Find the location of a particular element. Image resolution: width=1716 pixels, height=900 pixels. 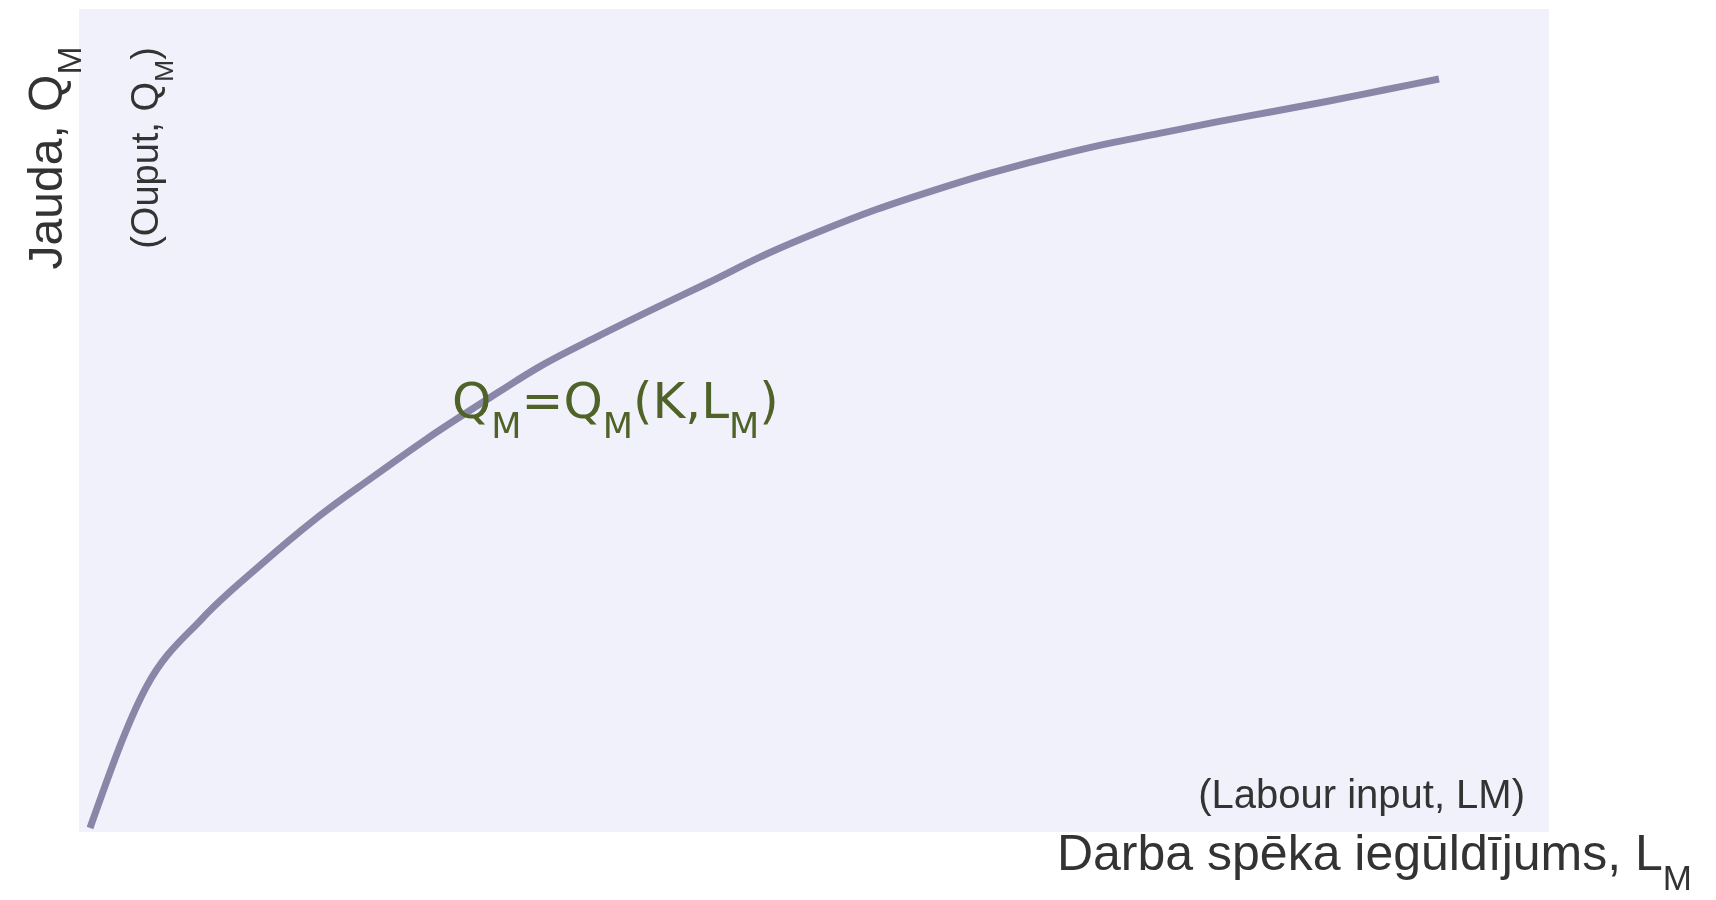

annotation: (Labour input, LM) is located at coordinates (1361, 794).